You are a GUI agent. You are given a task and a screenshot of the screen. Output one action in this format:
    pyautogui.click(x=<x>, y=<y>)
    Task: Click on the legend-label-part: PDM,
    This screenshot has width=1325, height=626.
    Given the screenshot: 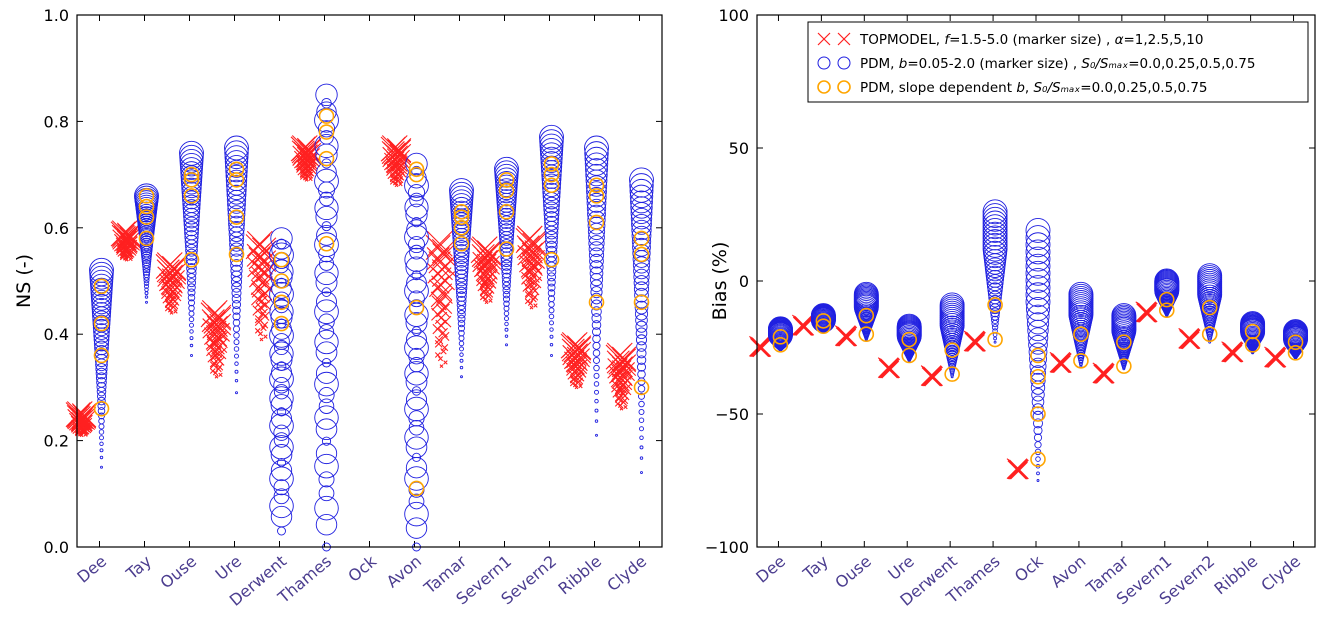 What is the action you would take?
    pyautogui.click(x=879, y=64)
    